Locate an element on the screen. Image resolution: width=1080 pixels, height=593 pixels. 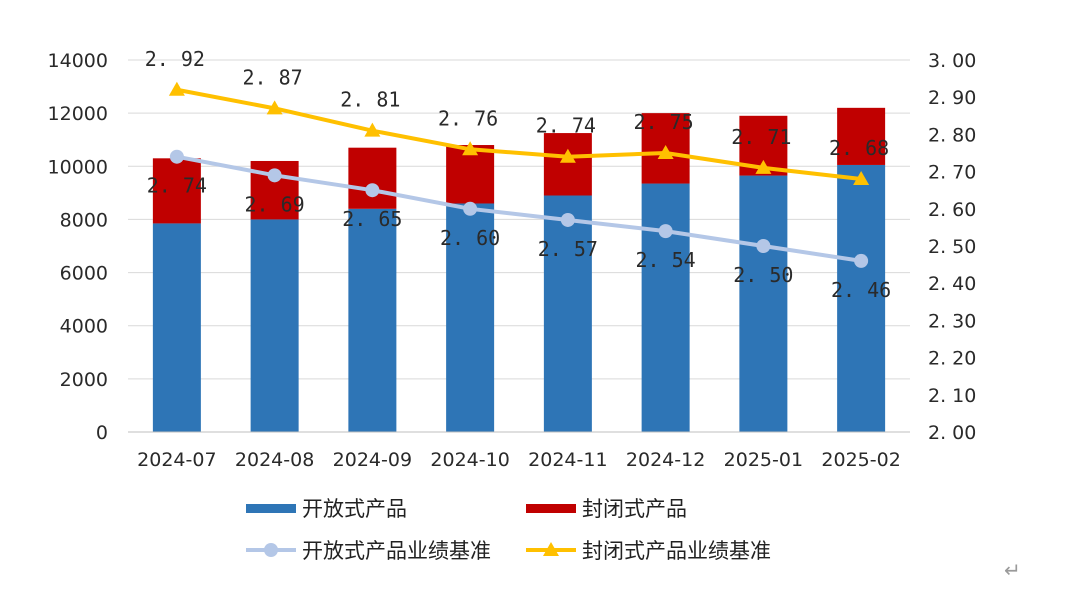
closed-benchmark-data-label: 2. 68 is located at coordinates (859, 148).